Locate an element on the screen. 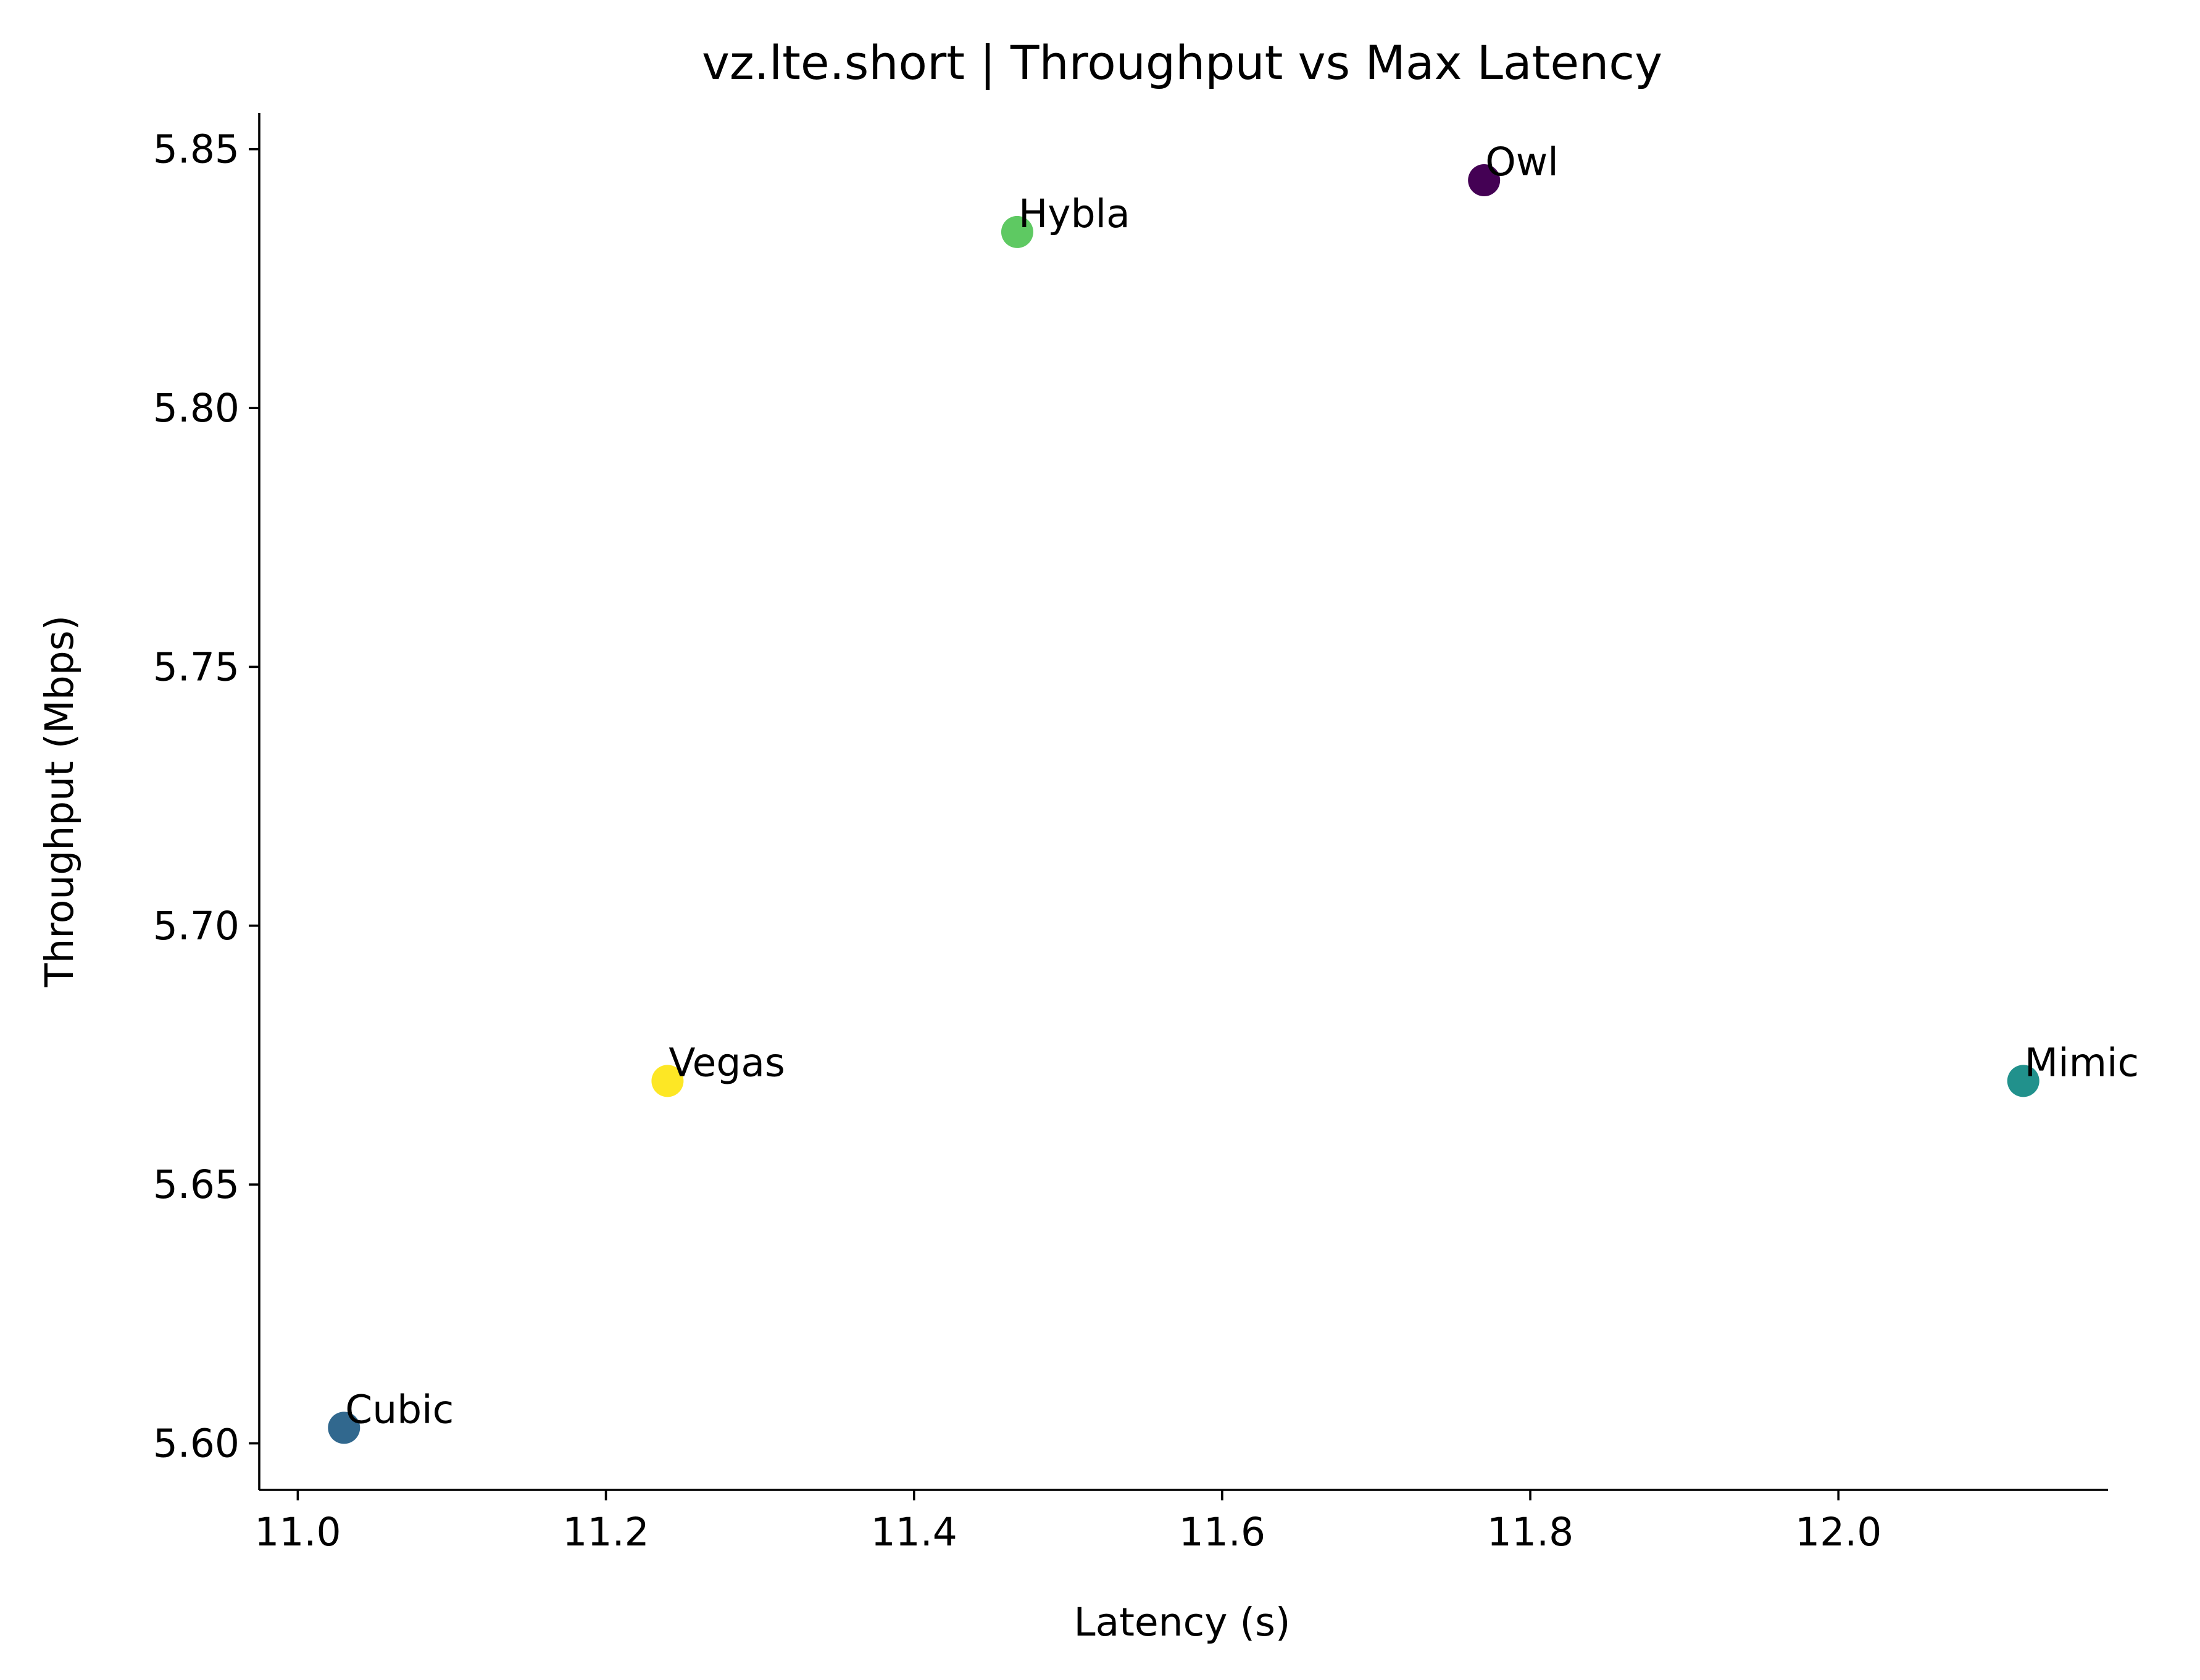 The width and height of the screenshot is (2200, 1680). x-tick-label: 11.8 is located at coordinates (1530, 1533).